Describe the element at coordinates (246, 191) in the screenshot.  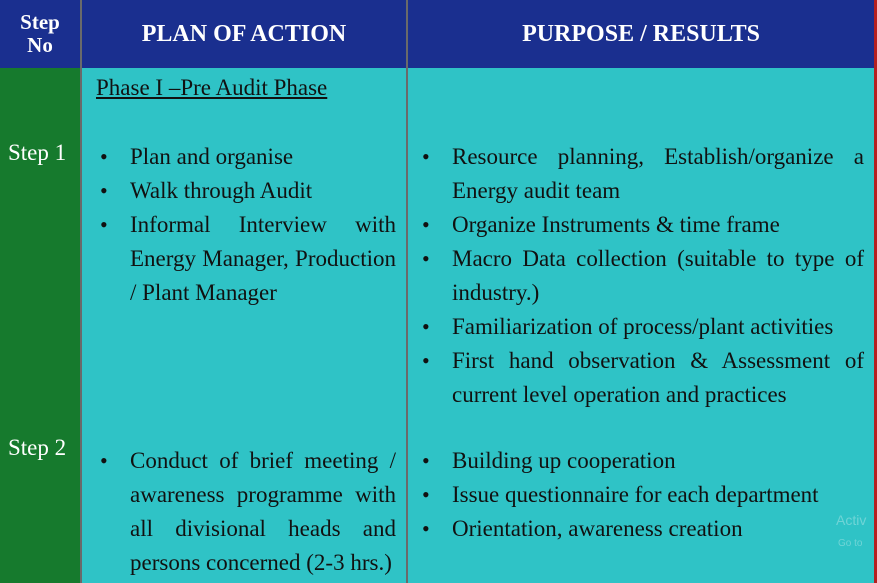
I see `list-item: Walk through Audit` at that location.